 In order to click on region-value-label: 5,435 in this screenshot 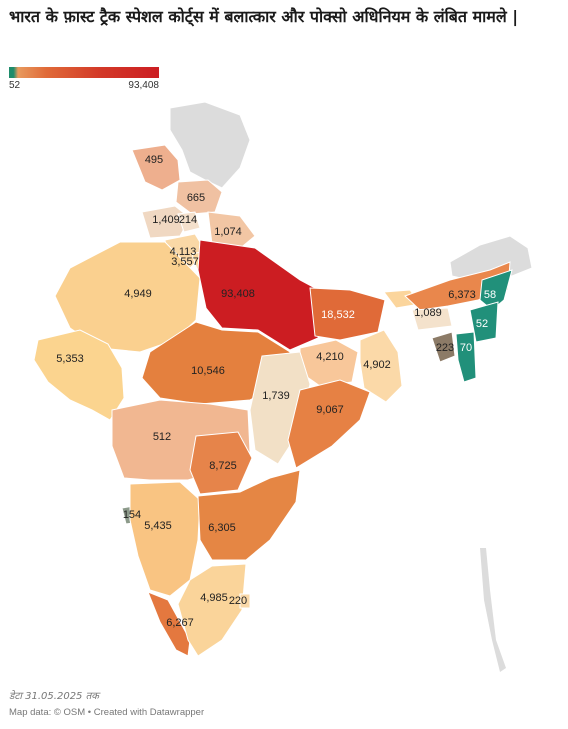, I will do `click(158, 526)`.